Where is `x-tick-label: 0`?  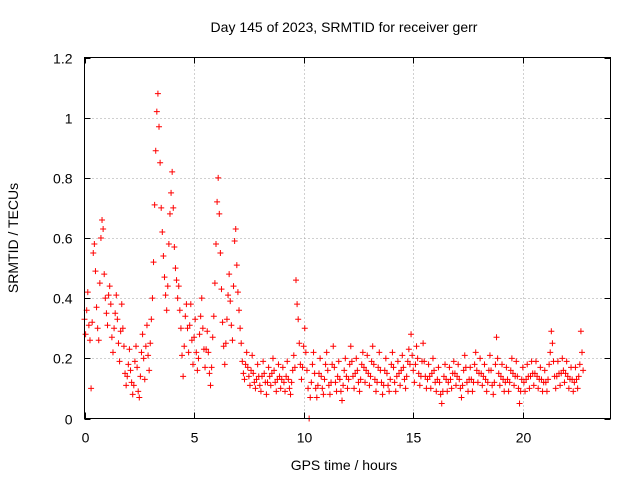 x-tick-label: 0 is located at coordinates (86, 438).